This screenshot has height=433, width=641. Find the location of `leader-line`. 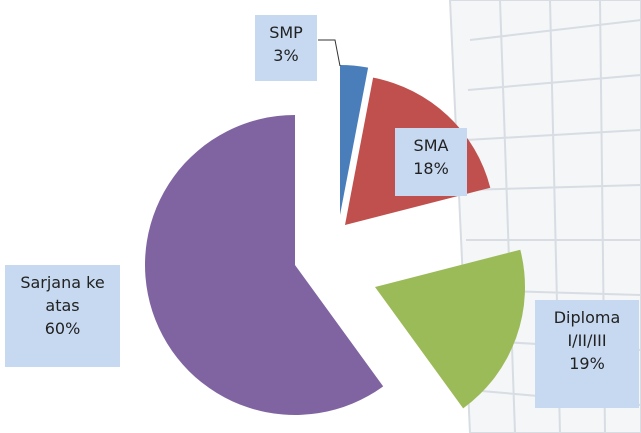

leader-line is located at coordinates (329, 53).